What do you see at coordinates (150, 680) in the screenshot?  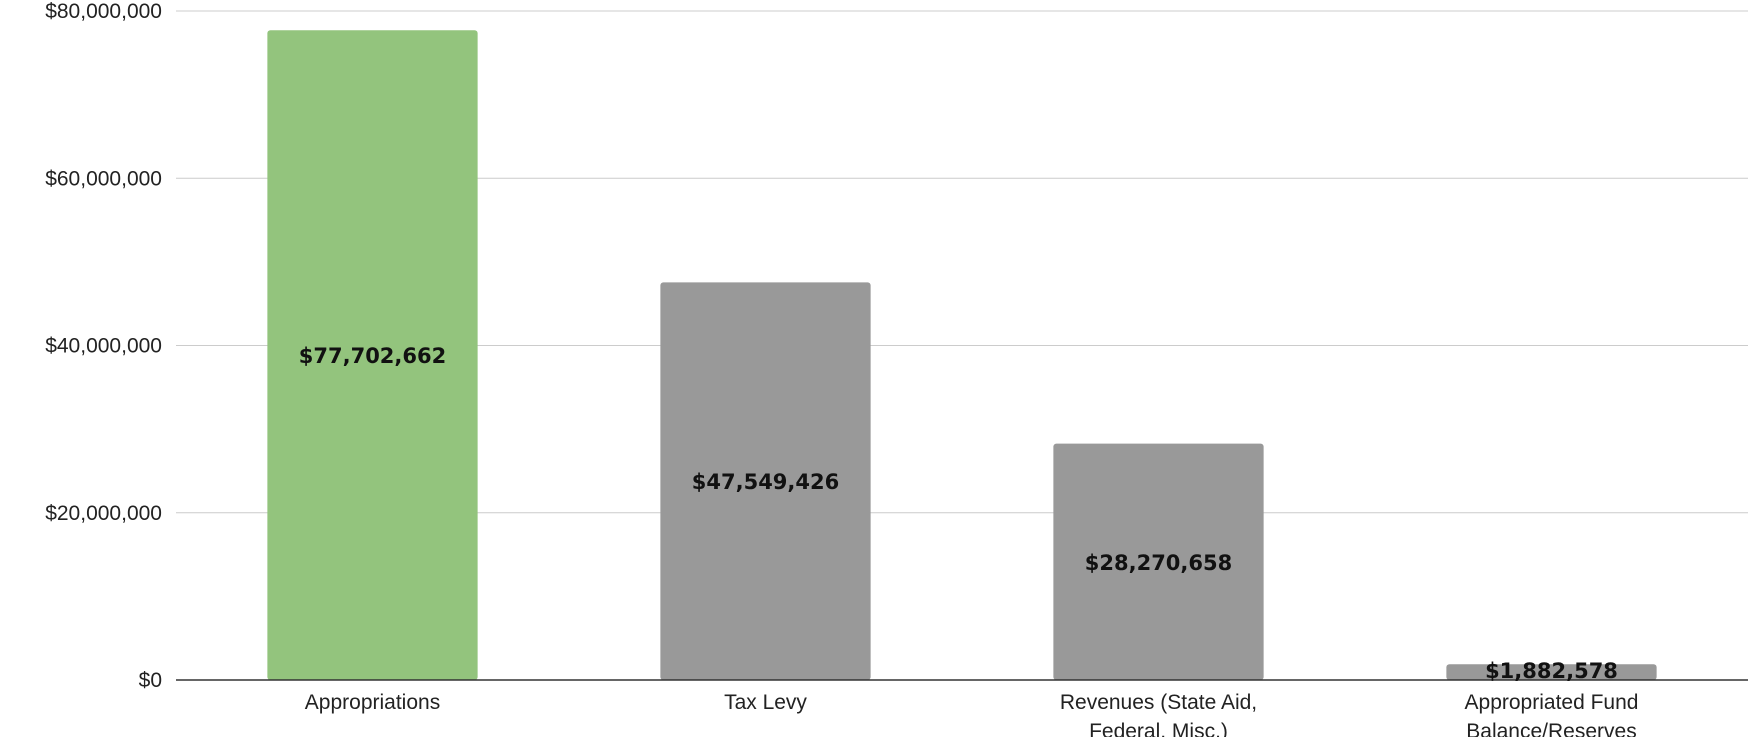 I see `y-tick-label: $0` at bounding box center [150, 680].